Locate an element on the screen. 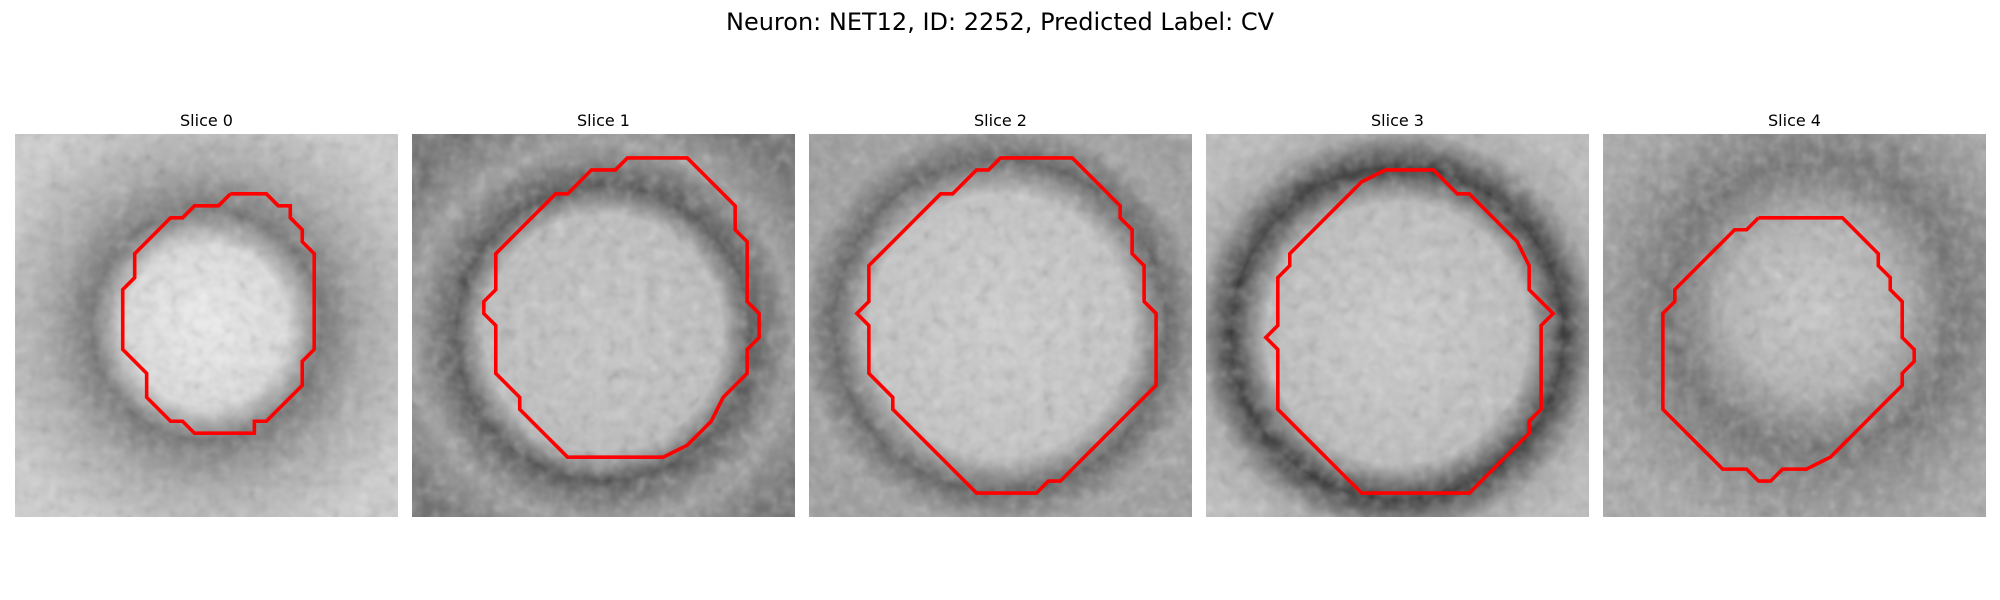 The image size is (2000, 600). slice-panel-3: Slice 3 is located at coordinates (1397, 312).